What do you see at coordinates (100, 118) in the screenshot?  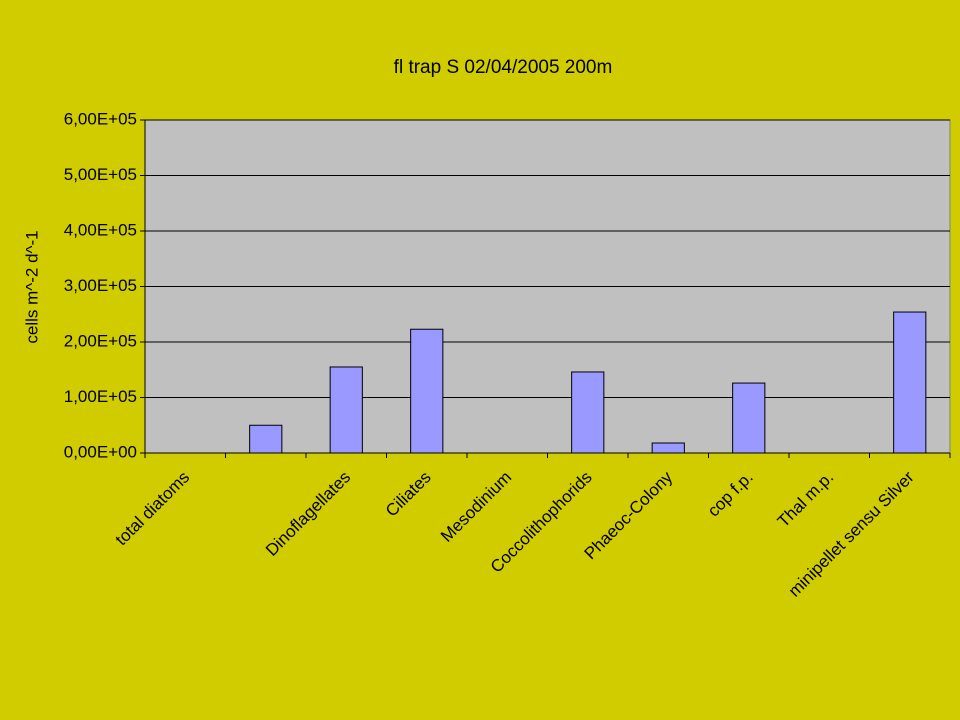 I see `y-tick-label: 6,00E+05` at bounding box center [100, 118].